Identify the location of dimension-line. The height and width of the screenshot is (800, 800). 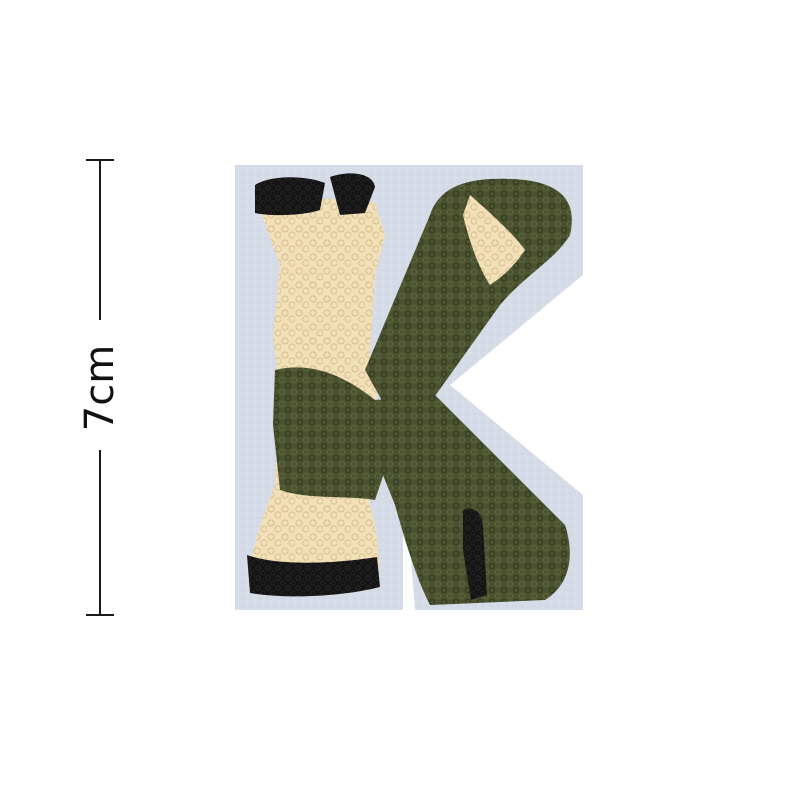
(100, 387).